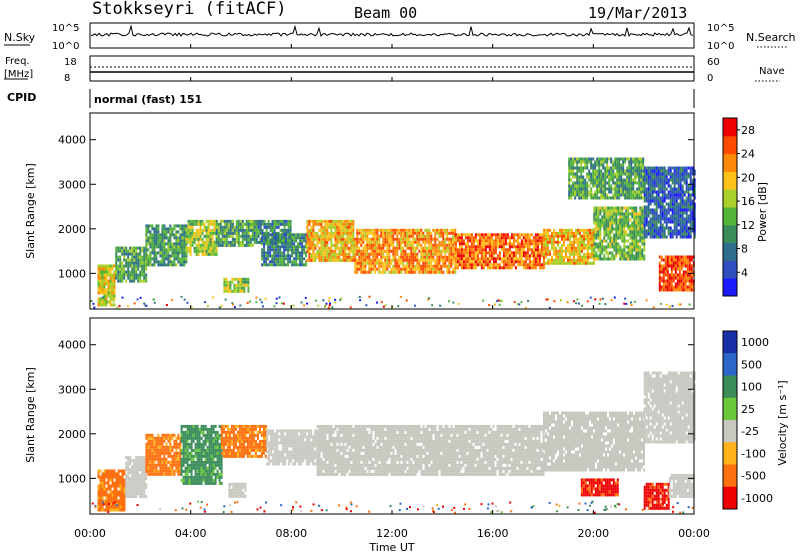 This screenshot has width=800, height=554. I want to click on power-region, so click(166, 245).